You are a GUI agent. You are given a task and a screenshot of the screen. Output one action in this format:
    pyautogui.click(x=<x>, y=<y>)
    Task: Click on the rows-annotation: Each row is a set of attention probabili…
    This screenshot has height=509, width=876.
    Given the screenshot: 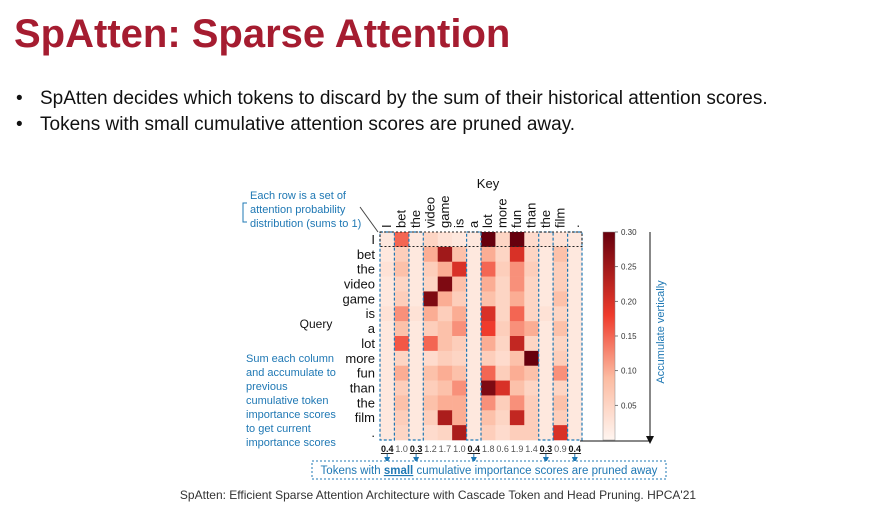 What is the action you would take?
    pyautogui.click(x=310, y=211)
    